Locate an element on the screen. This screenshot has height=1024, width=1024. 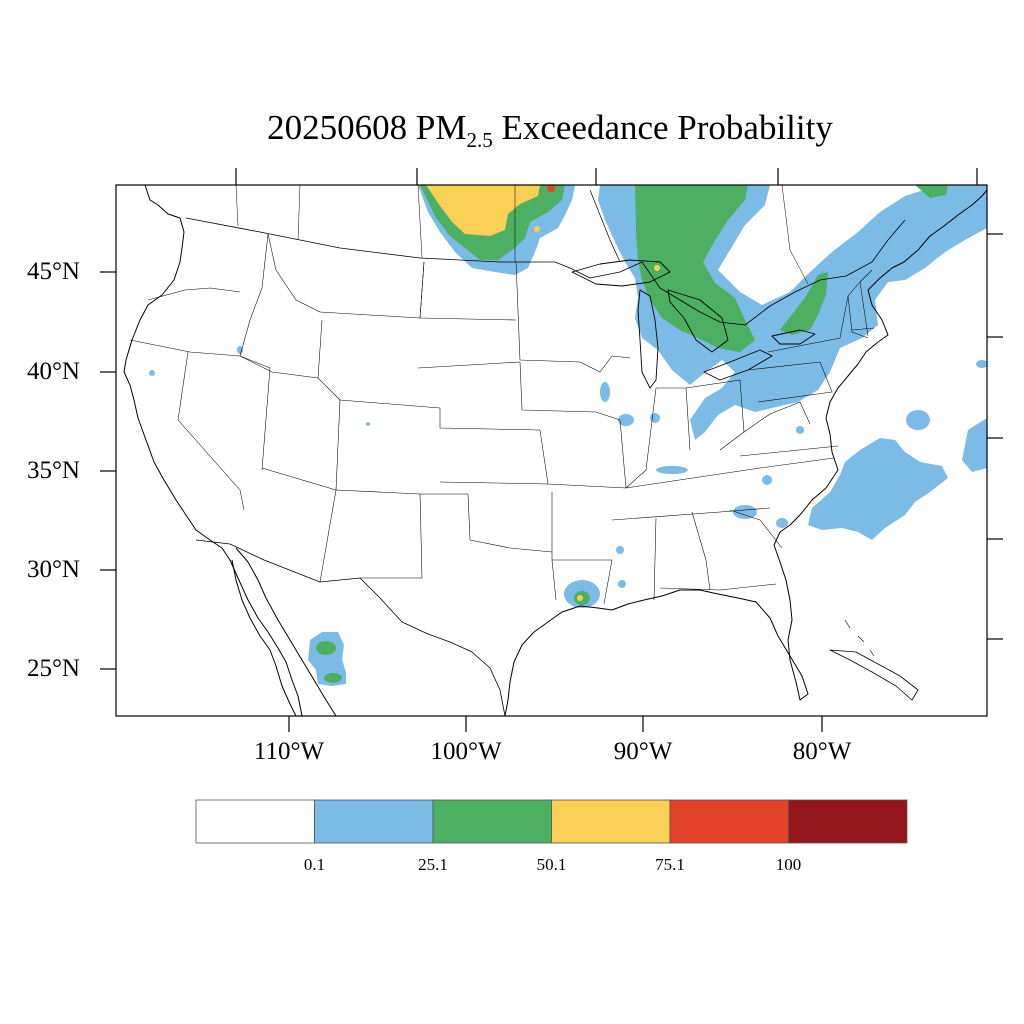
field-blue-illinois is located at coordinates (605, 392).